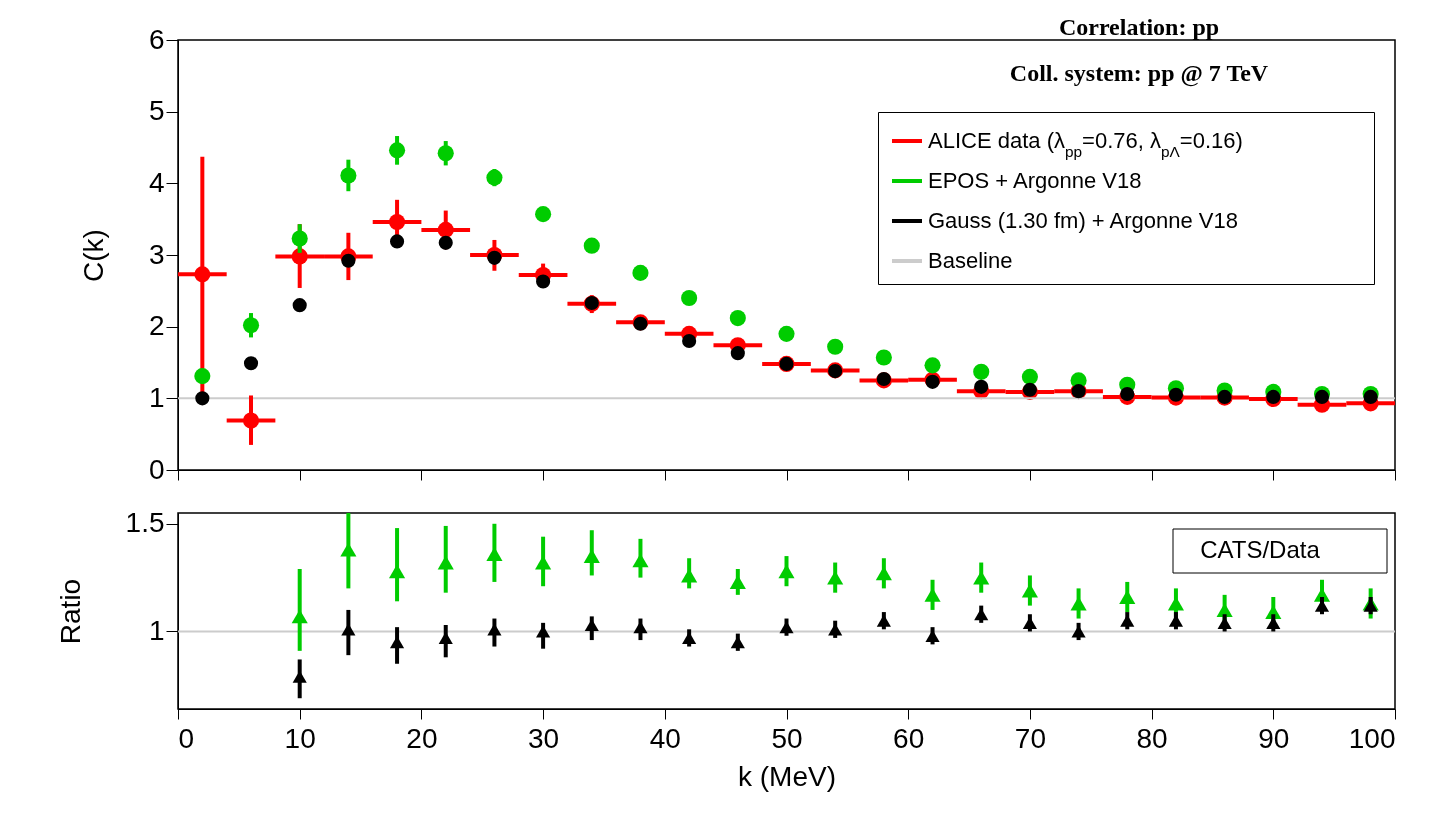  What do you see at coordinates (70, 611) in the screenshot?
I see `y-axis-title: Ratio` at bounding box center [70, 611].